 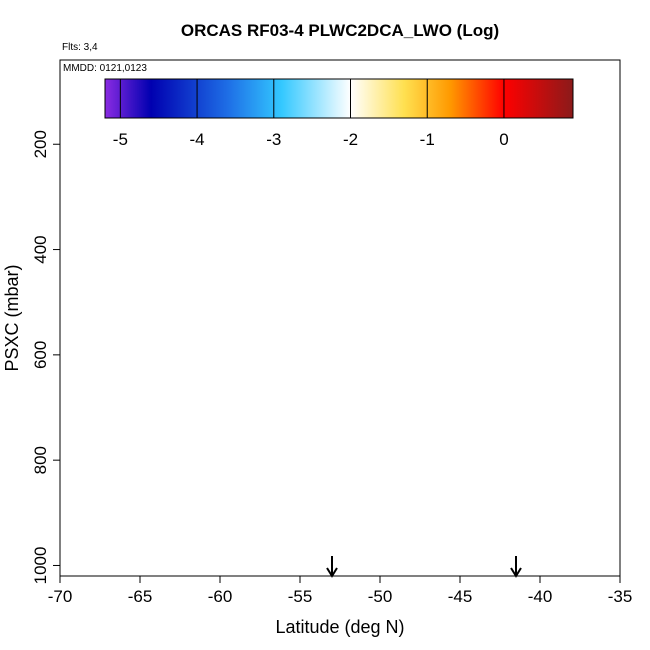 What do you see at coordinates (40, 355) in the screenshot?
I see `y-tick-label: 600` at bounding box center [40, 355].